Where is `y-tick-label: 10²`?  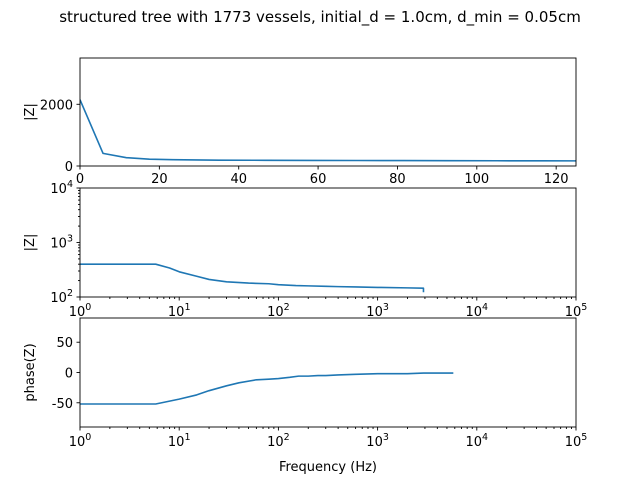
y-tick-label: 10² is located at coordinates (61, 297).